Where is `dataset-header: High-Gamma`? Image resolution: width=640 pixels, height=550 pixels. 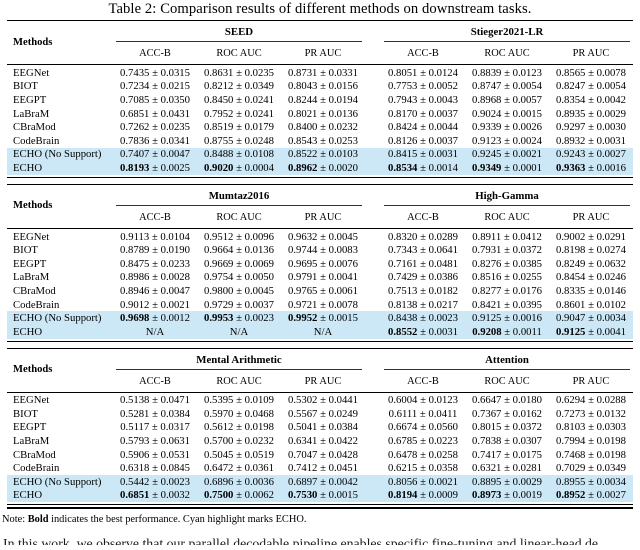 dataset-header: High-Gamma is located at coordinates (507, 195).